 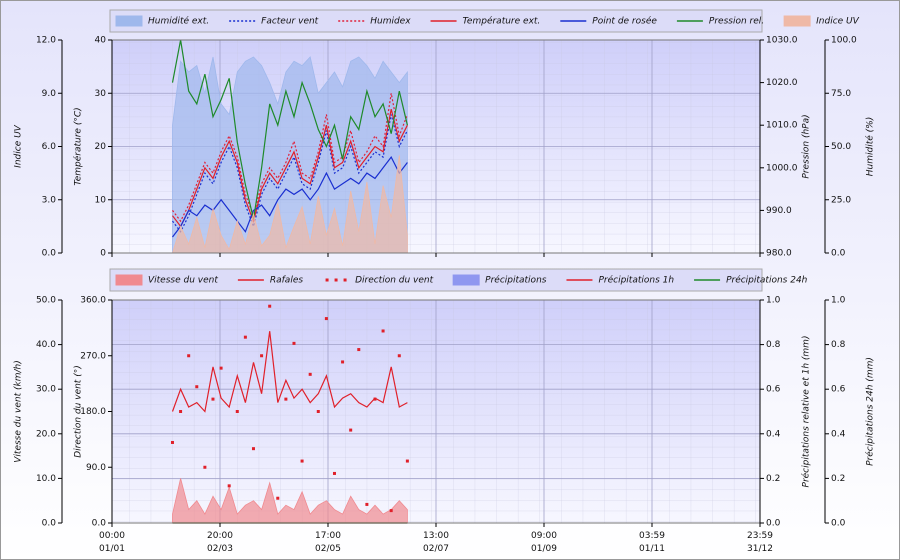 What do you see at coordinates (46, 434) in the screenshot?
I see `y-tick-label: 20.0` at bounding box center [46, 434].